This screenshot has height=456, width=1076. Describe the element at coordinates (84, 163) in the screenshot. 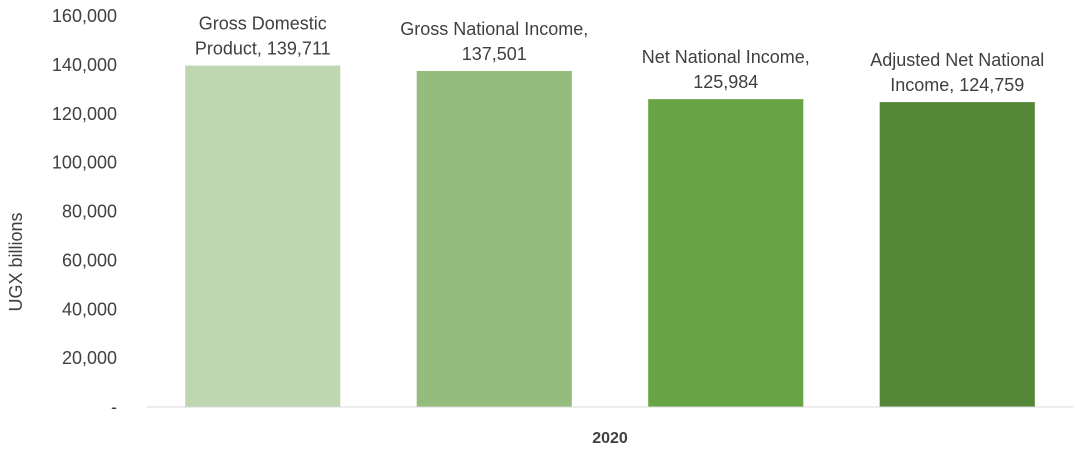

I see `y-tick-label: 100,000` at that location.